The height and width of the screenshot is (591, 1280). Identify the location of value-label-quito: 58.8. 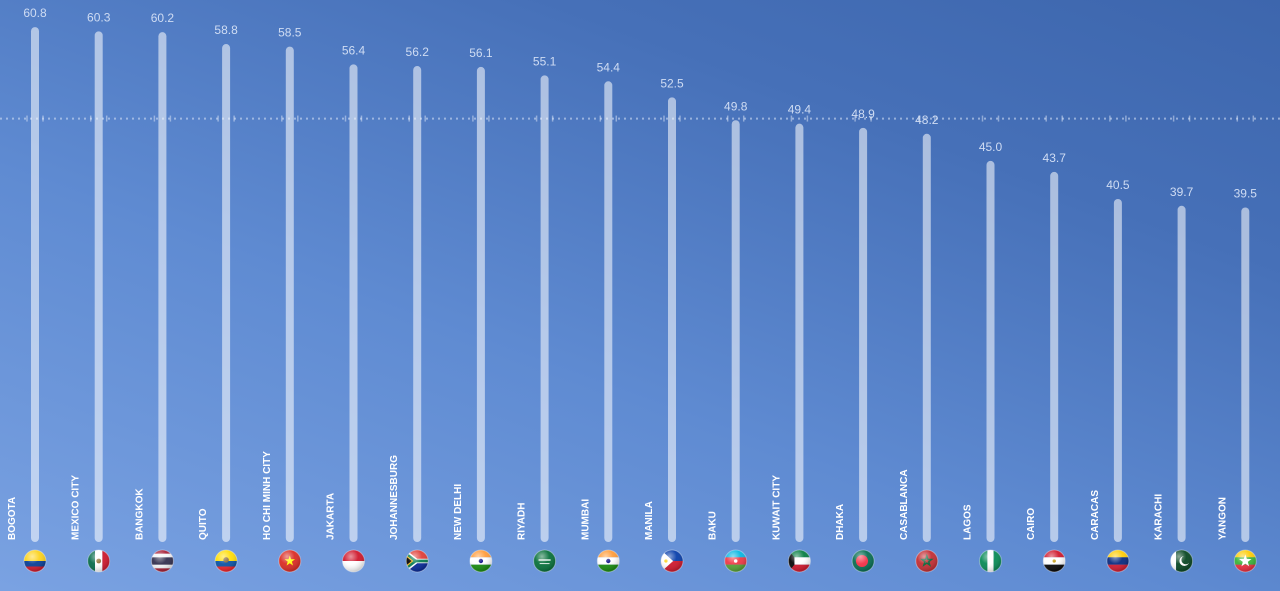
(226, 30).